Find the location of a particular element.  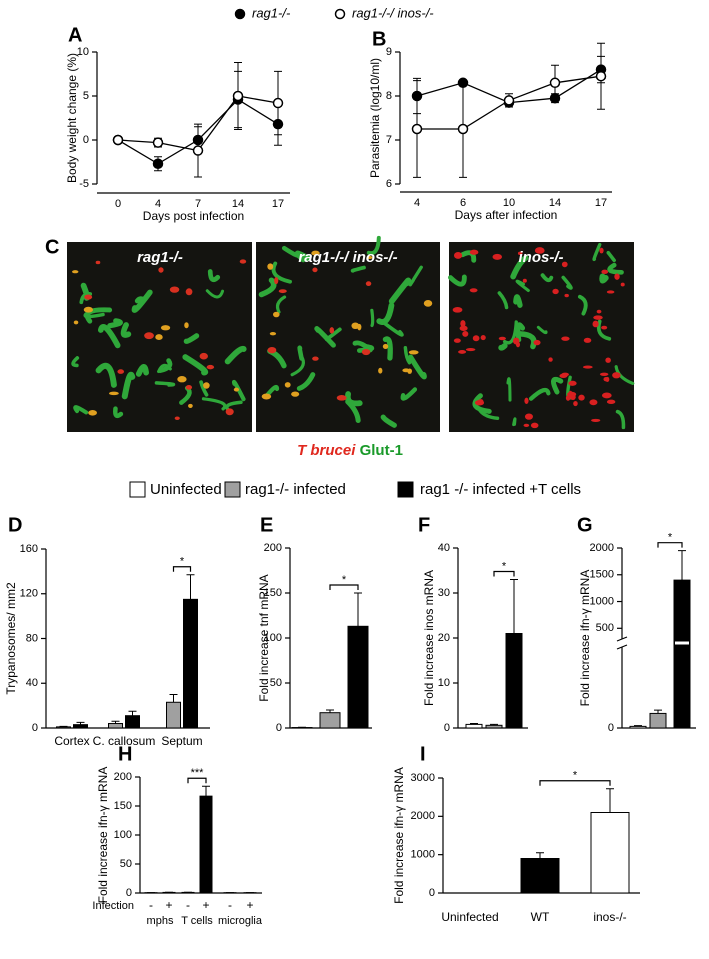

y-tick-label: 40 is located at coordinates (32, 683).